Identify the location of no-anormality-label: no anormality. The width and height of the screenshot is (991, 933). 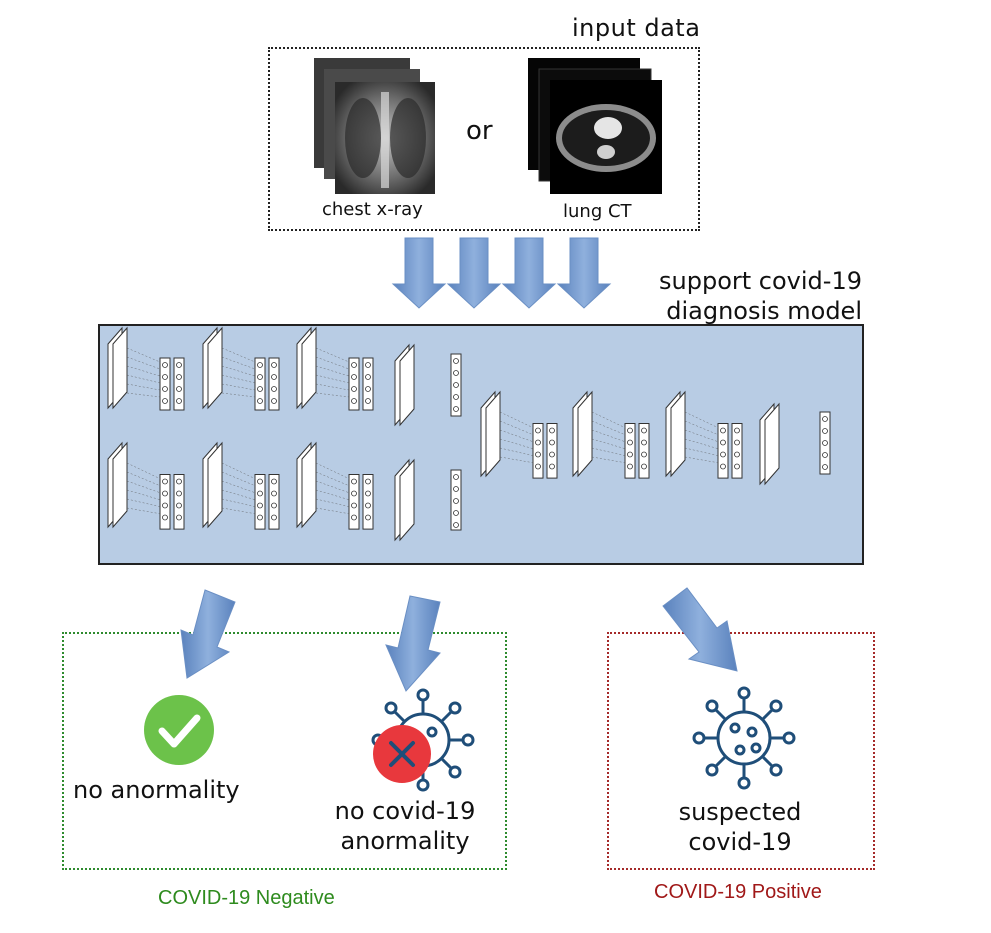
(156, 790).